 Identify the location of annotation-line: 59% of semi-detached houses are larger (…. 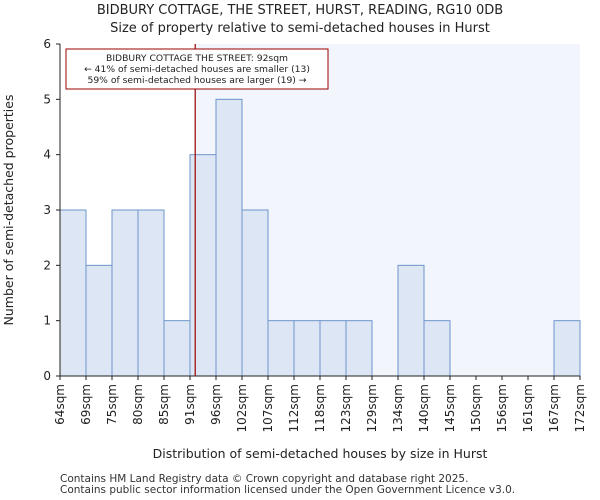
(196, 80).